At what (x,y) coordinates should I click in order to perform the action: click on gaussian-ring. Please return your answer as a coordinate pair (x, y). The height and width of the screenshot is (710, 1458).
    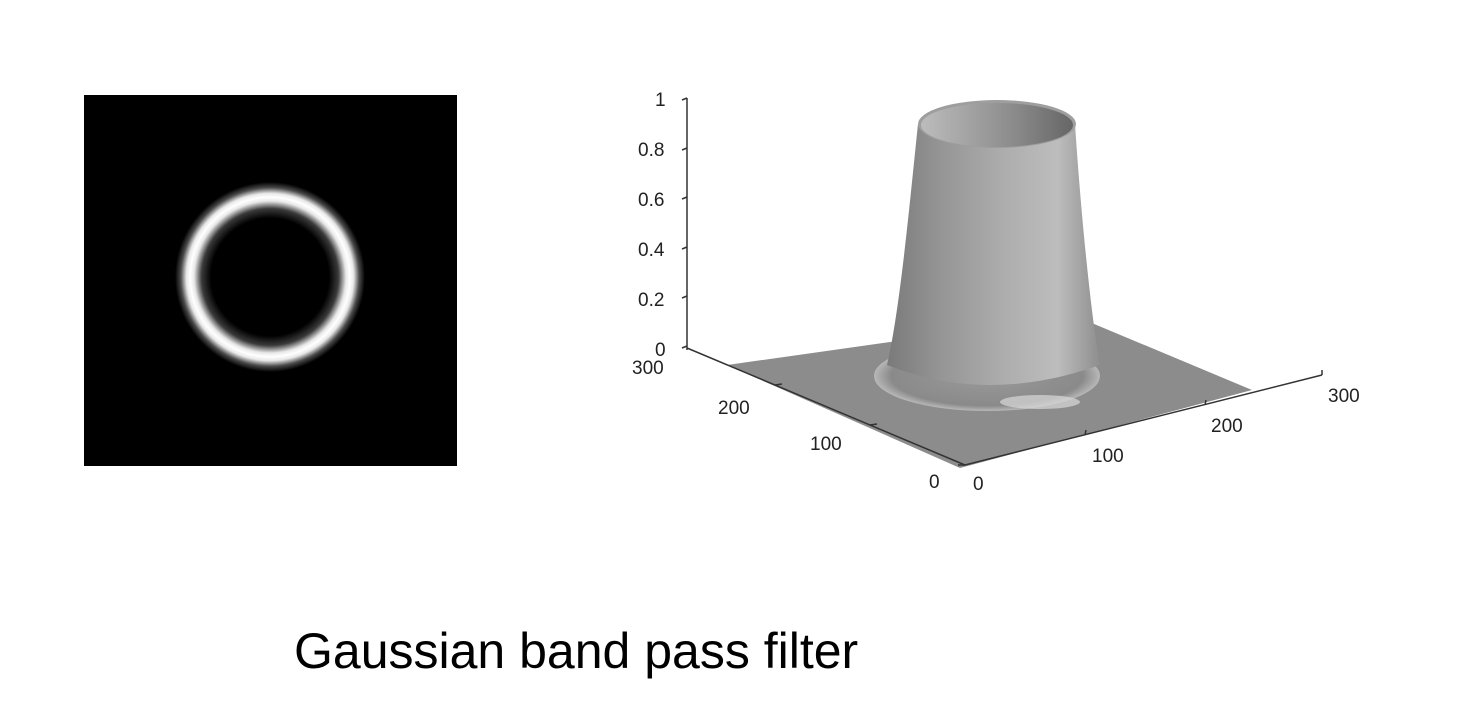
    Looking at the image, I should click on (270, 277).